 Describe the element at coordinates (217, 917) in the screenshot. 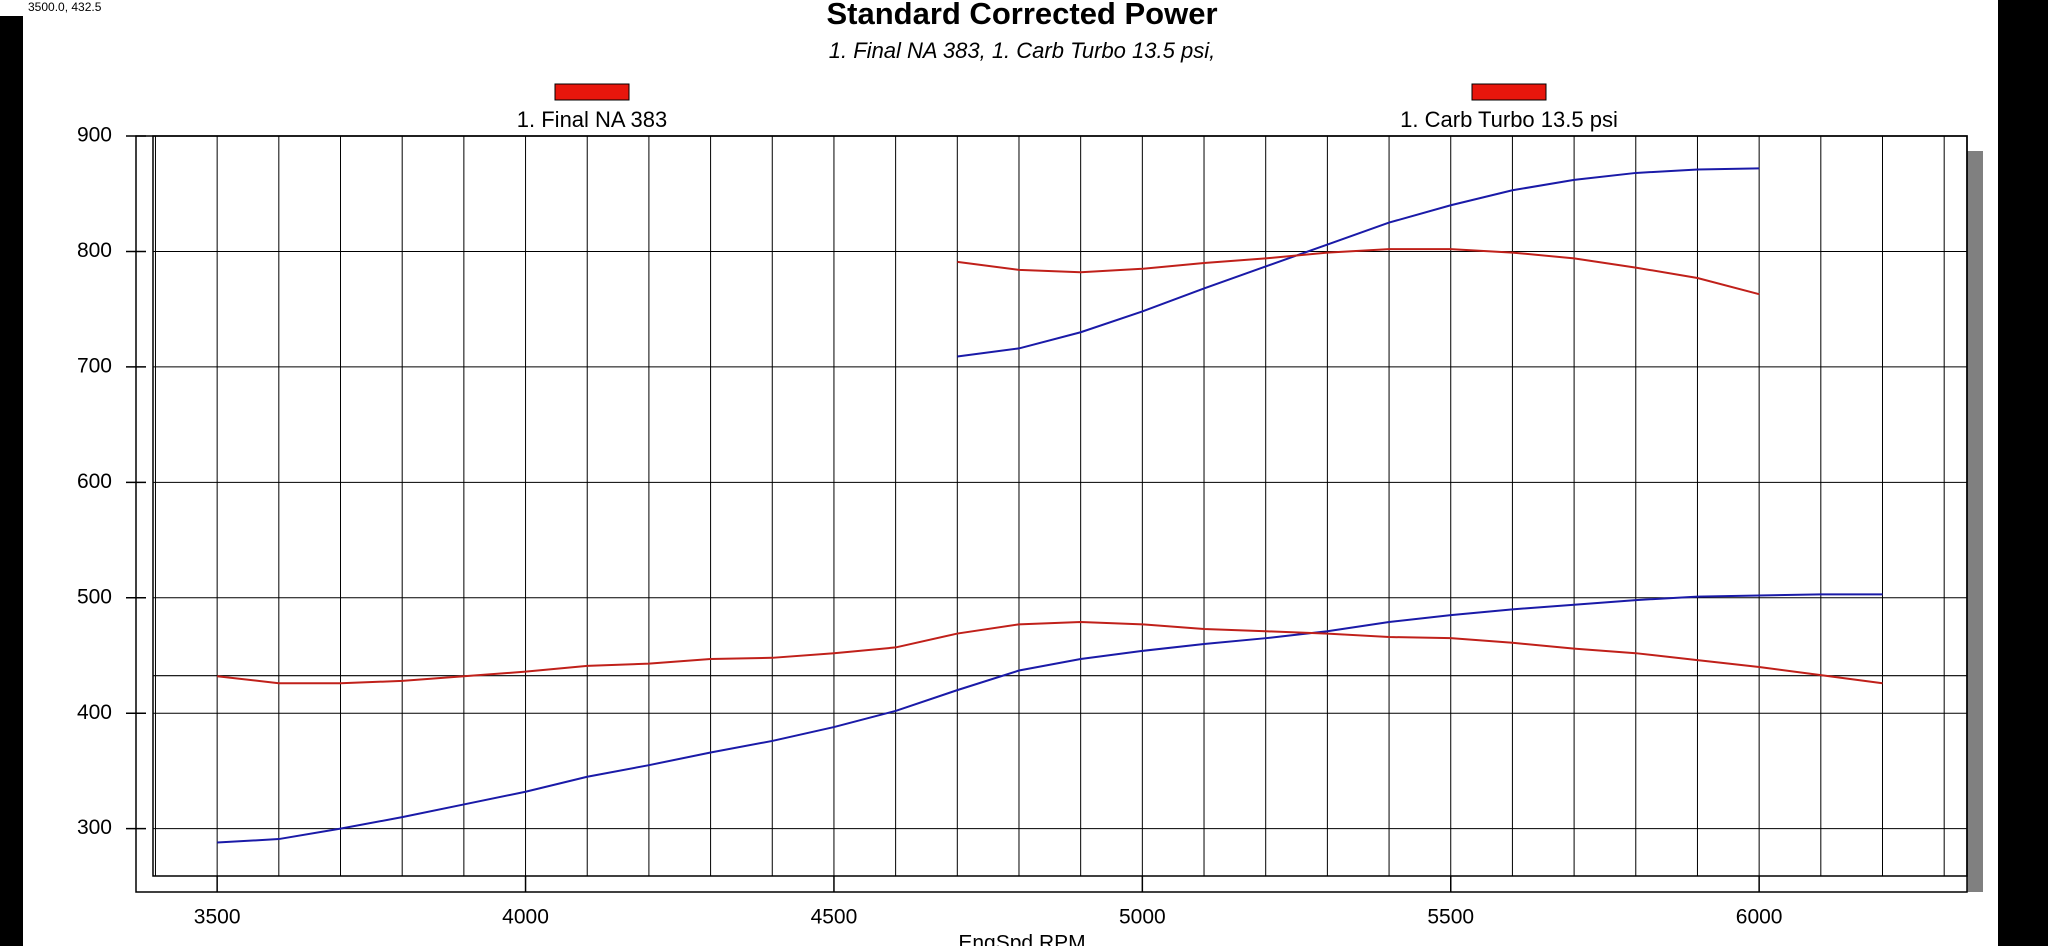

I see `x-tick-label: 3500` at that location.